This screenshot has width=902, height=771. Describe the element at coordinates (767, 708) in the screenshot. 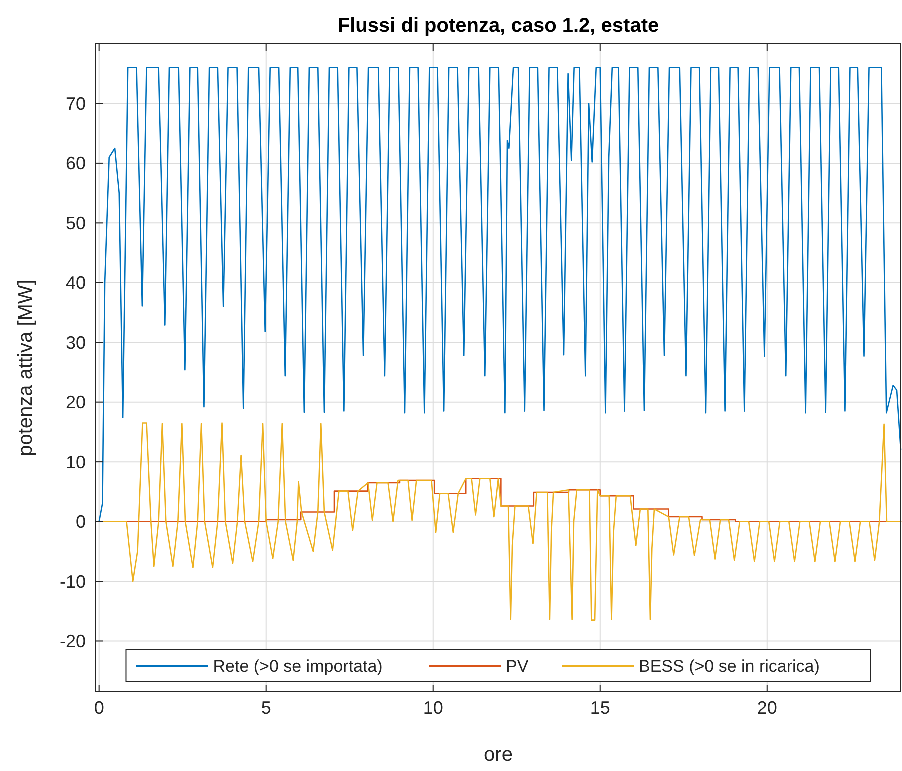

I see `x-tick-label: 20` at that location.